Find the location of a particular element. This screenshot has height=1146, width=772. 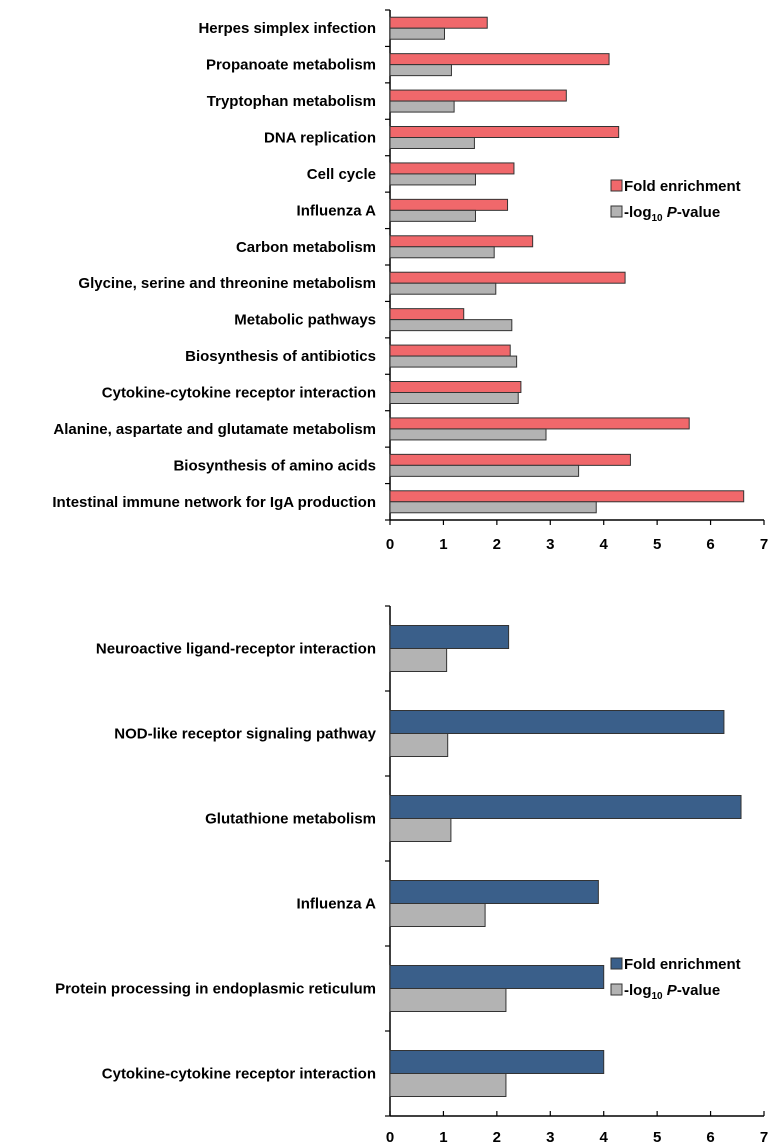

chart-1-x-tick-label: 3 is located at coordinates (550, 544).